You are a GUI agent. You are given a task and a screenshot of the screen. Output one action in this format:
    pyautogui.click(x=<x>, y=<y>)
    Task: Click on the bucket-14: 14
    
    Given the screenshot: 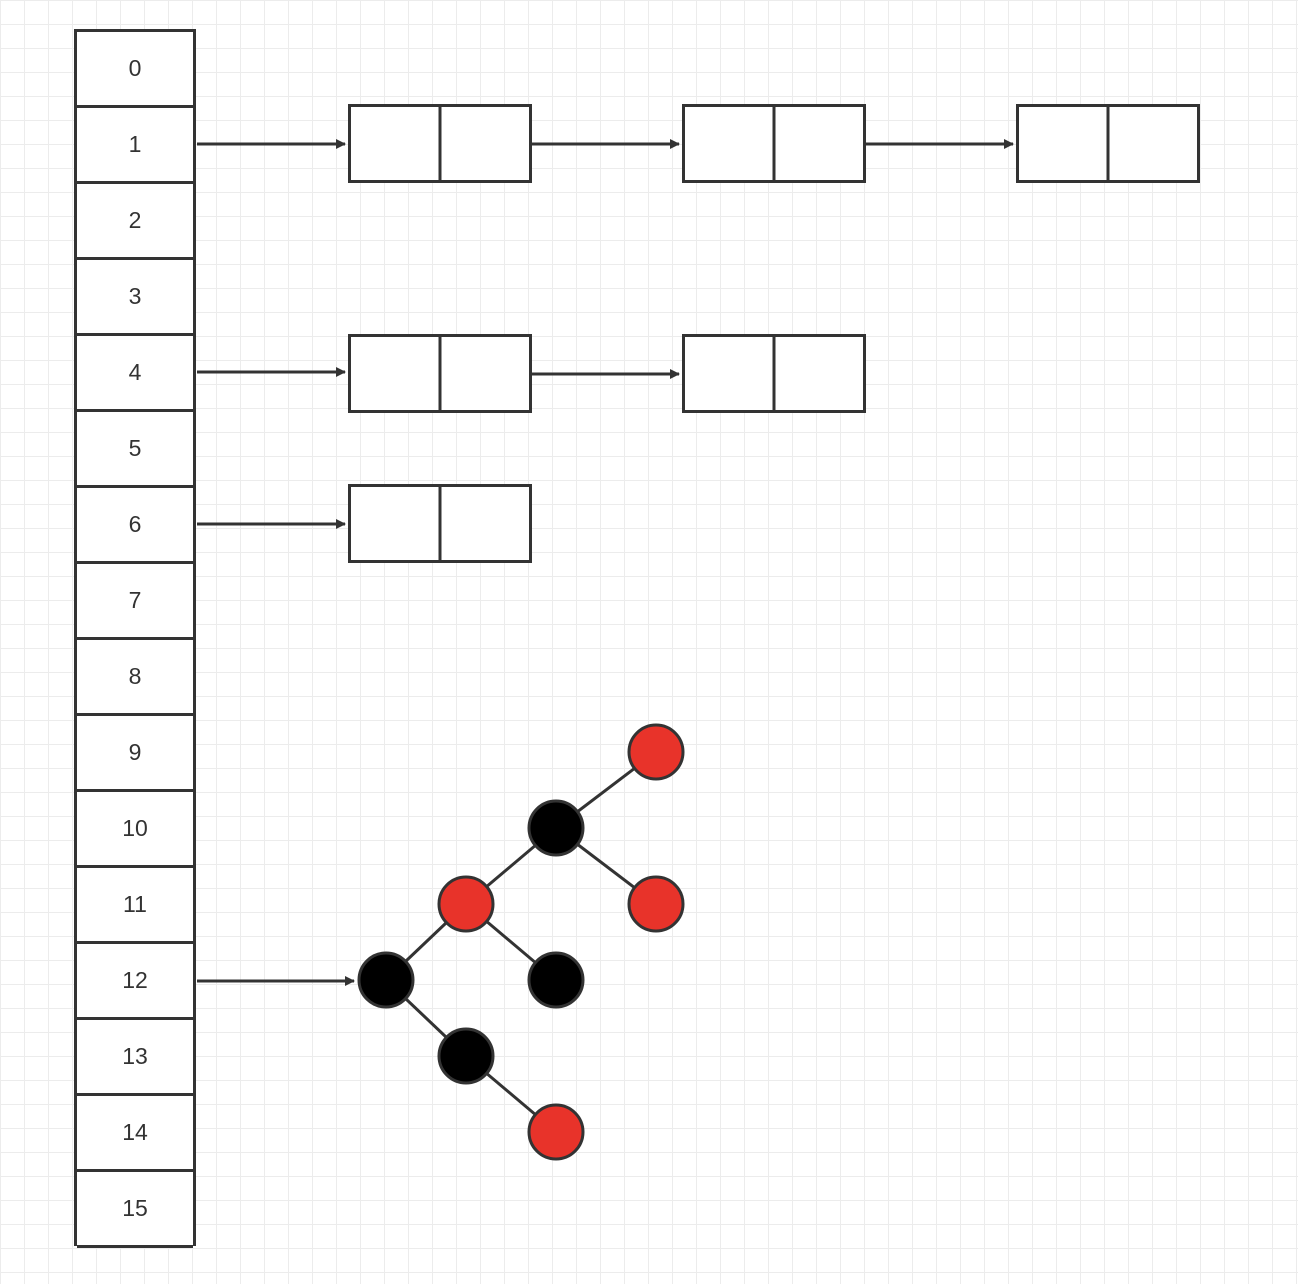 What is the action you would take?
    pyautogui.click(x=135, y=1134)
    